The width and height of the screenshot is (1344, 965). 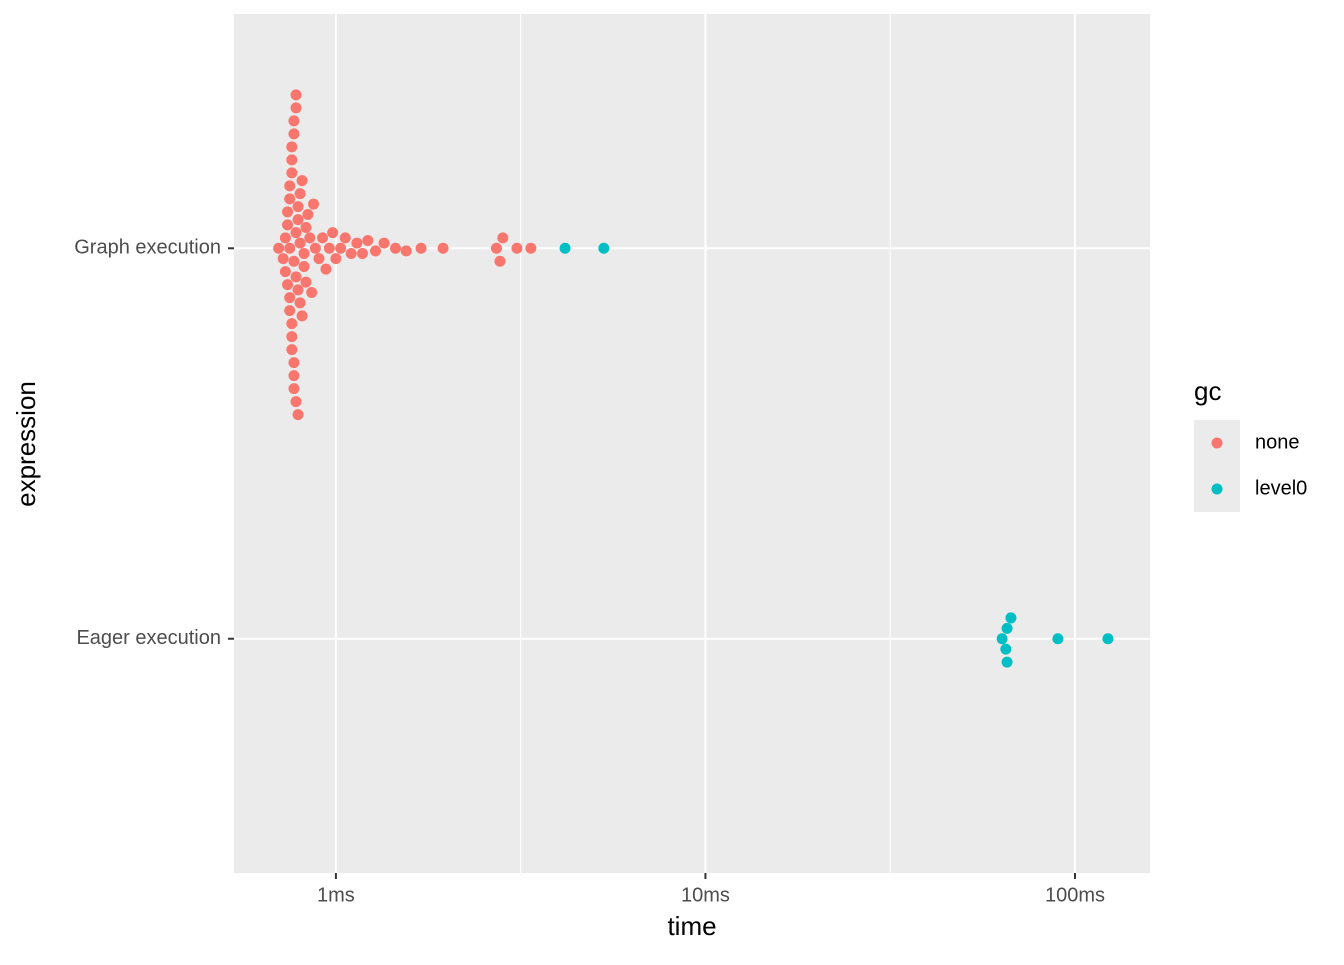 What do you see at coordinates (691, 926) in the screenshot?
I see `x-axis-title: time` at bounding box center [691, 926].